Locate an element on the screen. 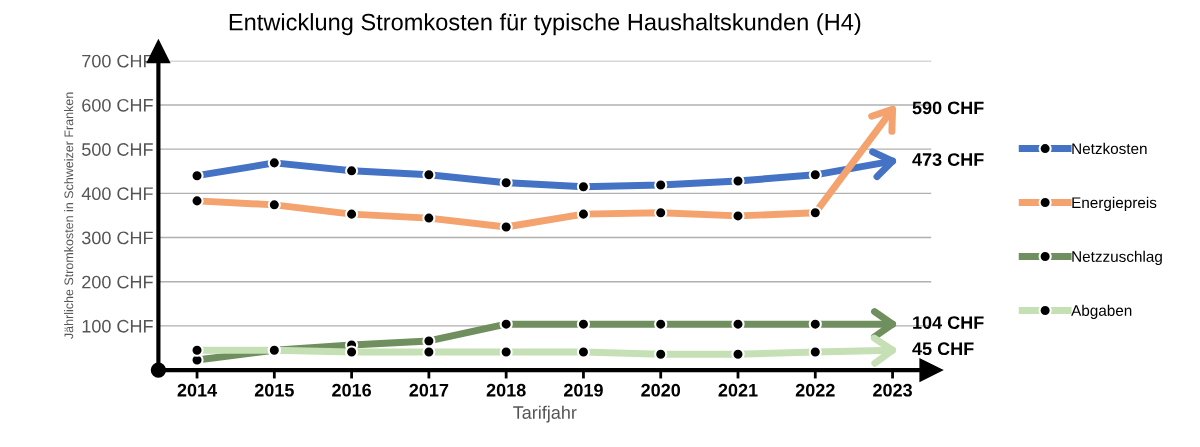 The width and height of the screenshot is (1200, 447). y-tick-label: 500 CHF is located at coordinates (117, 149).